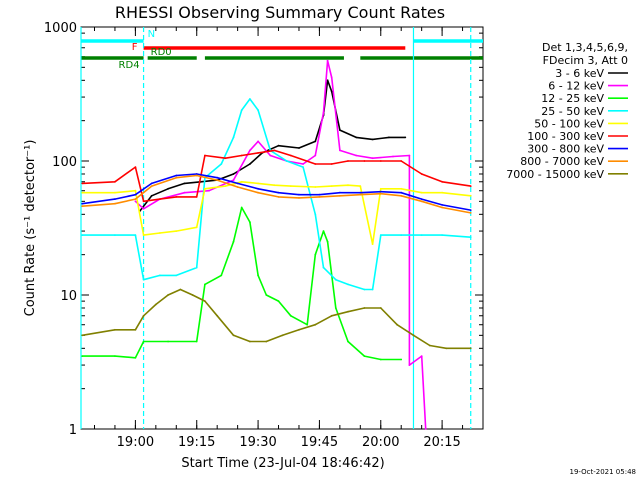 The height and width of the screenshot is (480, 640). What do you see at coordinates (565, 136) in the screenshot?
I see `legend-label: 100 - 300 keV` at bounding box center [565, 136].